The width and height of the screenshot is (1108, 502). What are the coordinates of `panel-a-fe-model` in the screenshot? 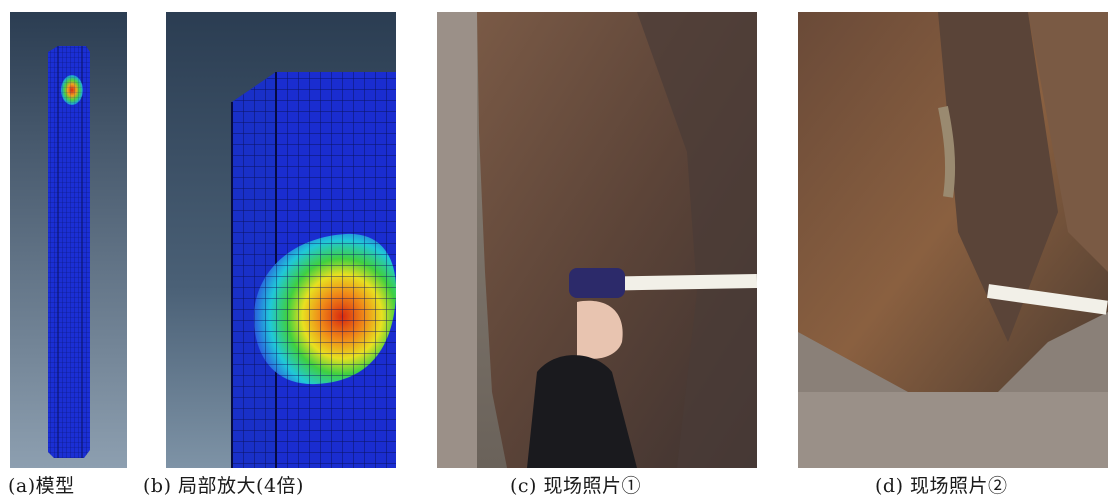 It's located at (68, 240).